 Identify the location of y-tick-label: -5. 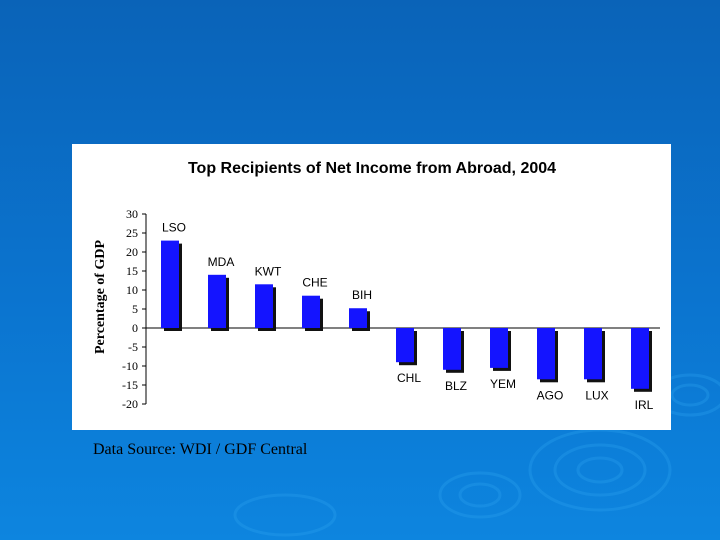
(133, 347).